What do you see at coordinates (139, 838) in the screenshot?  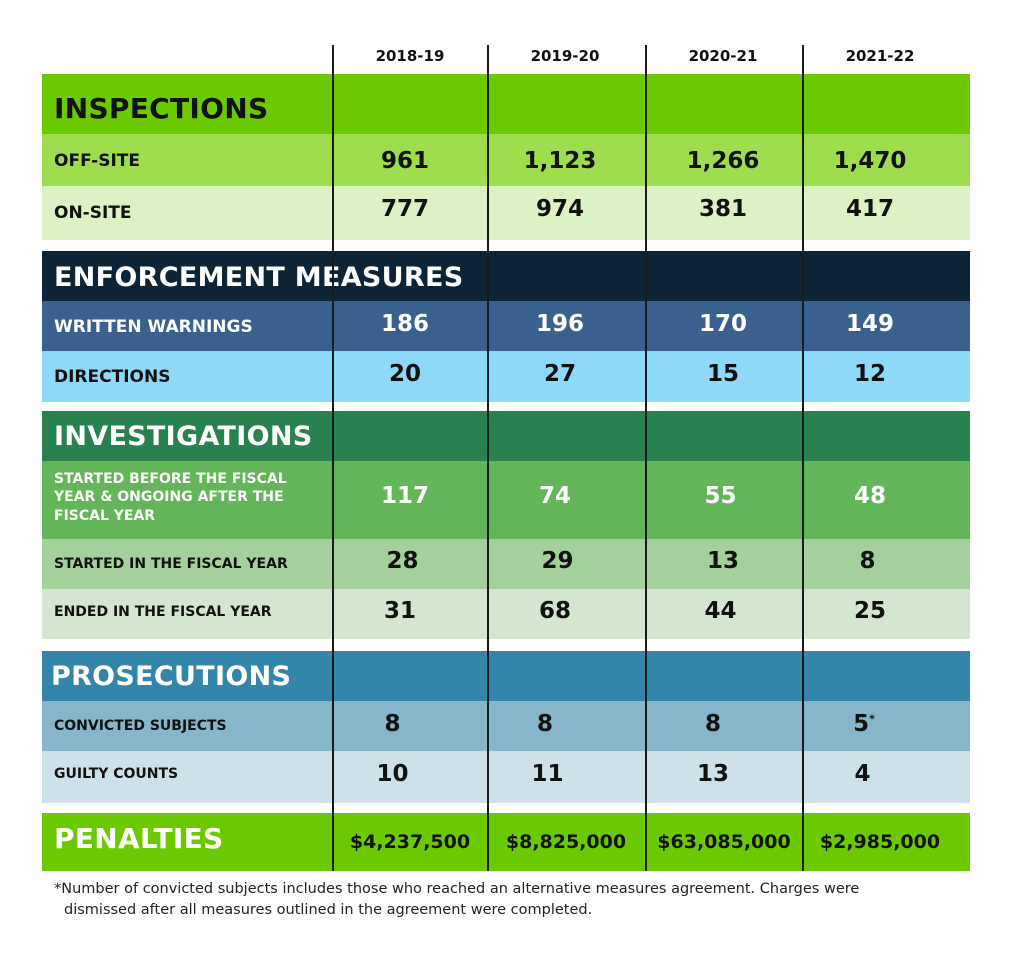 I see `penalties-title: PENALTIES` at bounding box center [139, 838].